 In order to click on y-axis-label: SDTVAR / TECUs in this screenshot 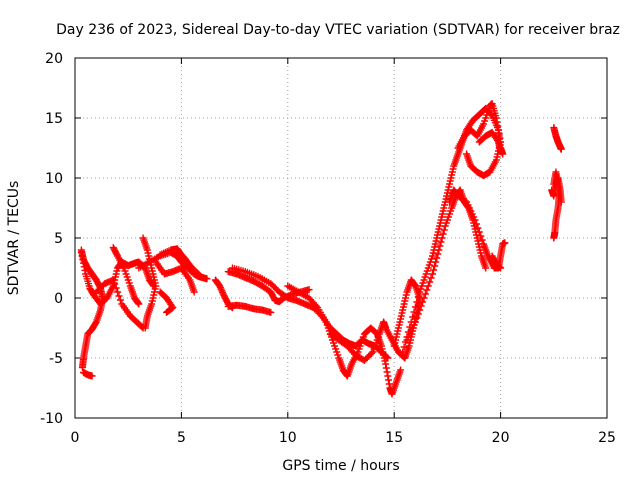, I will do `click(14, 238)`.